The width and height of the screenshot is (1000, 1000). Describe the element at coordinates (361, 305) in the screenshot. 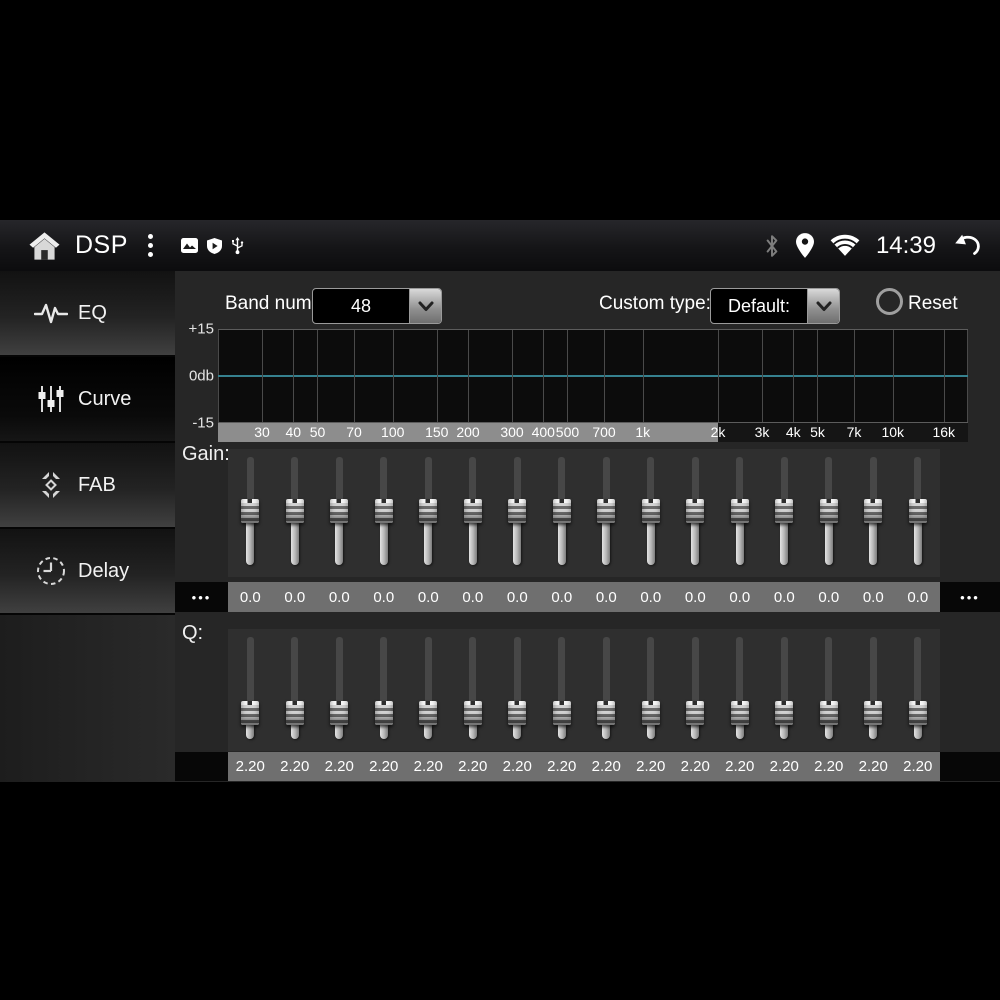

I see `band-num-value: 48` at that location.